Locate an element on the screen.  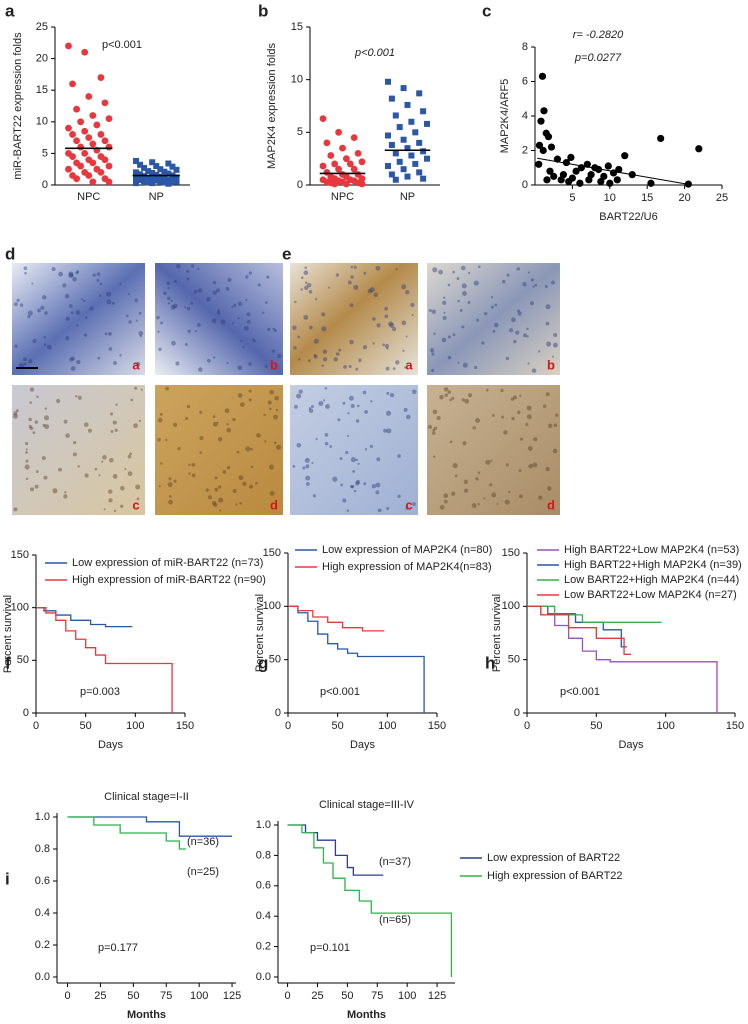
y-tick-label: 8 is located at coordinates (525, 47).